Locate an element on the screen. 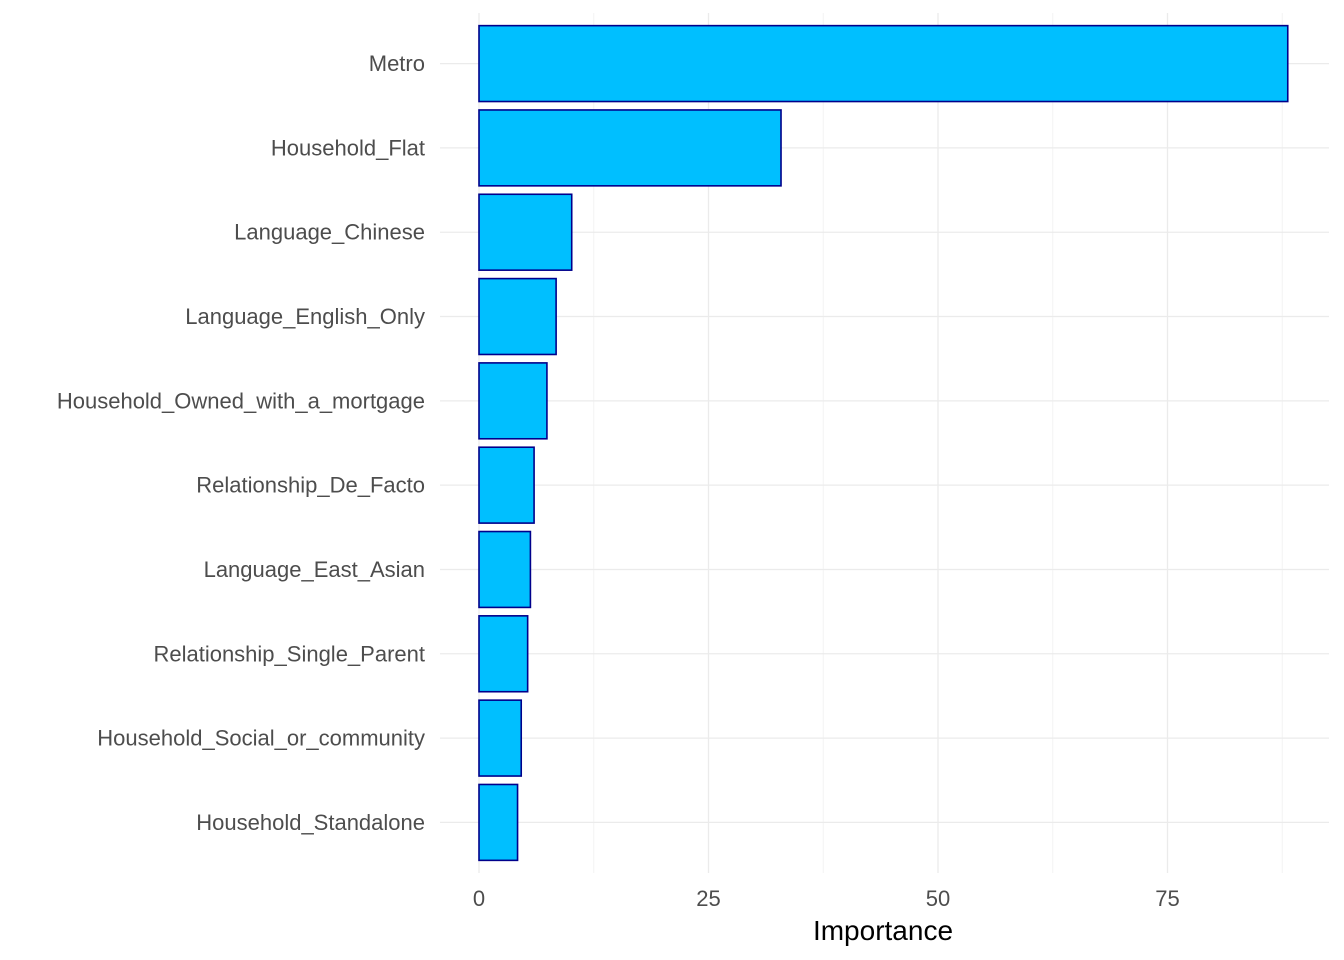 The height and width of the screenshot is (960, 1344). y-tick-label: Relationship_Single_Parent is located at coordinates (289, 653).